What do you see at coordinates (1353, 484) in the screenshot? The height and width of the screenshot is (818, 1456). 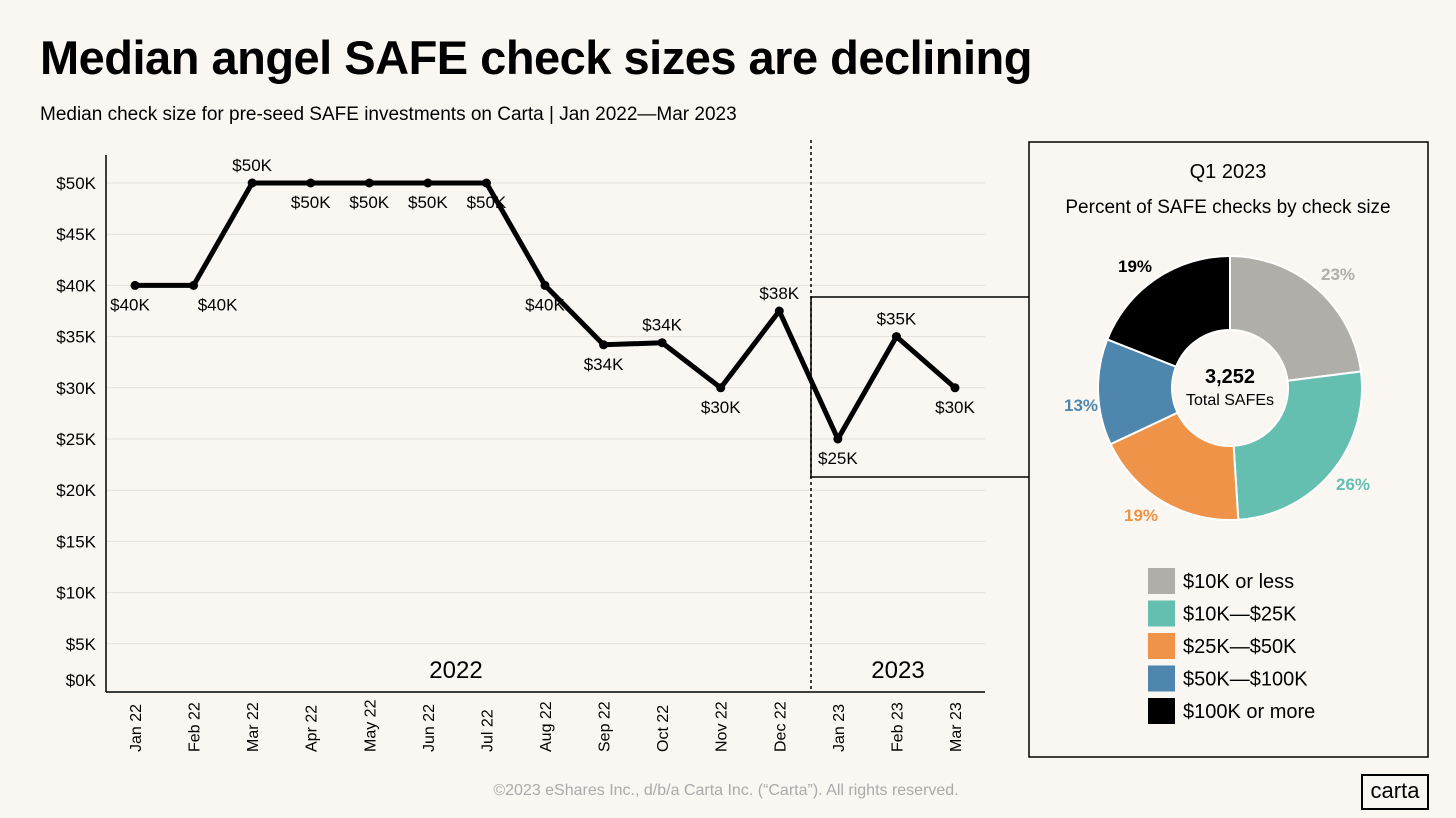 I see `pie-slice-label: 26%` at bounding box center [1353, 484].